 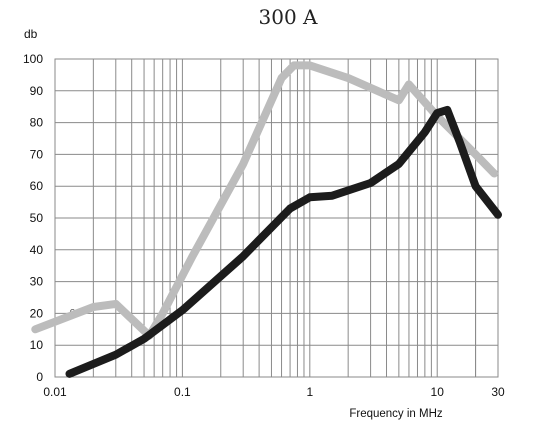 I want to click on x-axis-label: Frequency in MHz, so click(x=396, y=414).